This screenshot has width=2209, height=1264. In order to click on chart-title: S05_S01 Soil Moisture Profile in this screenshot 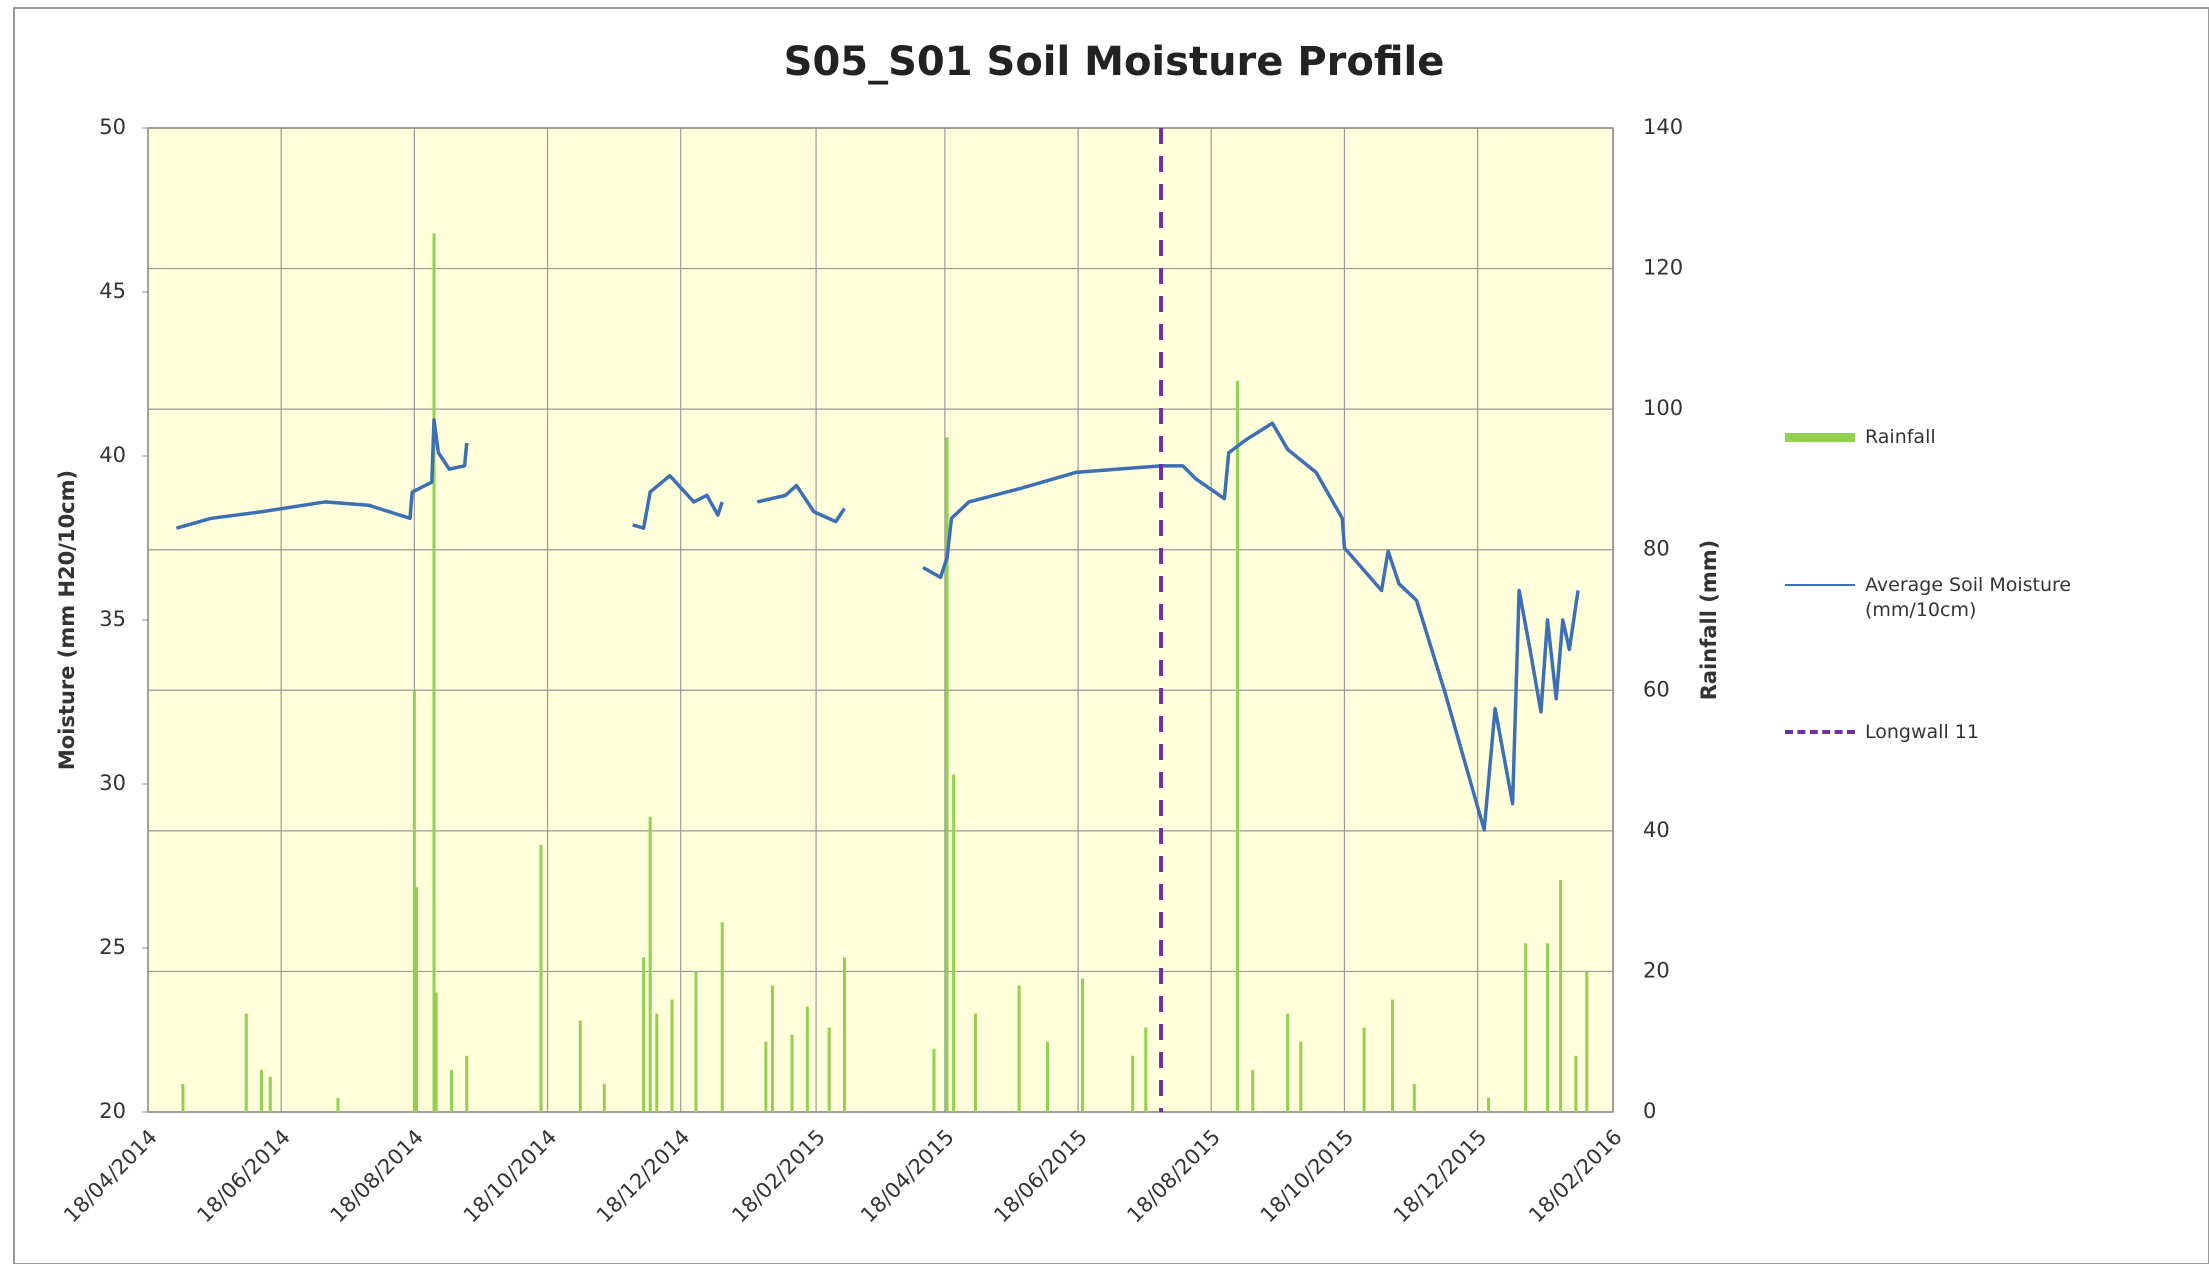, I will do `click(1114, 62)`.